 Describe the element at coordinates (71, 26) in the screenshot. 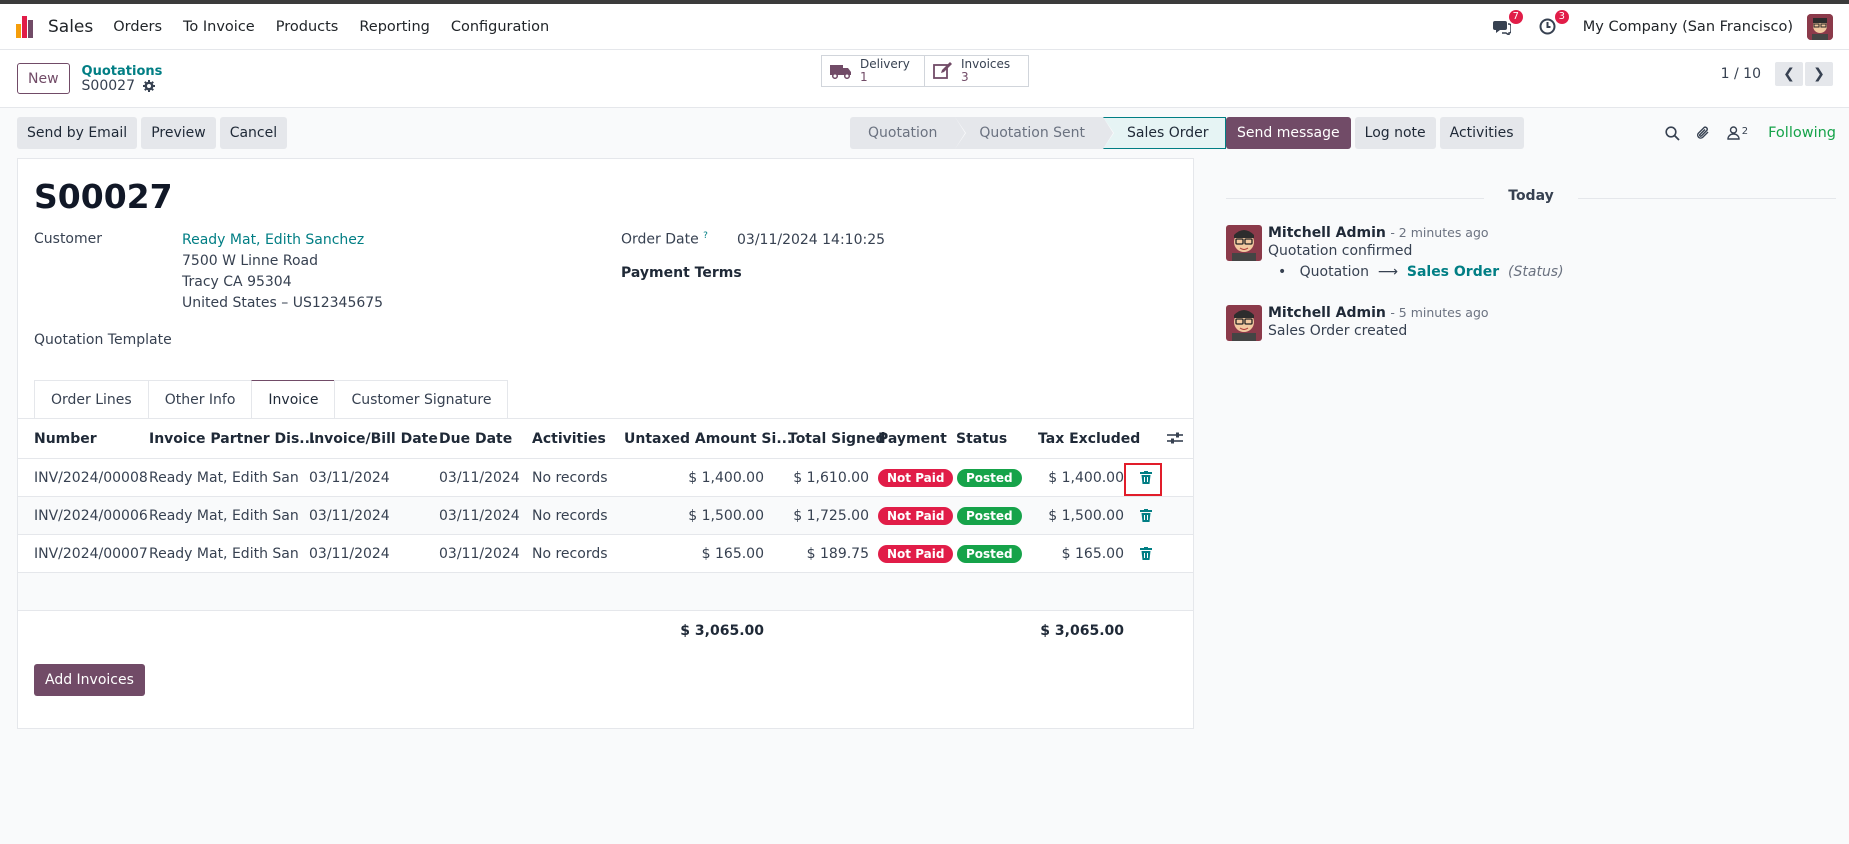

I see `app-name: Sales` at that location.